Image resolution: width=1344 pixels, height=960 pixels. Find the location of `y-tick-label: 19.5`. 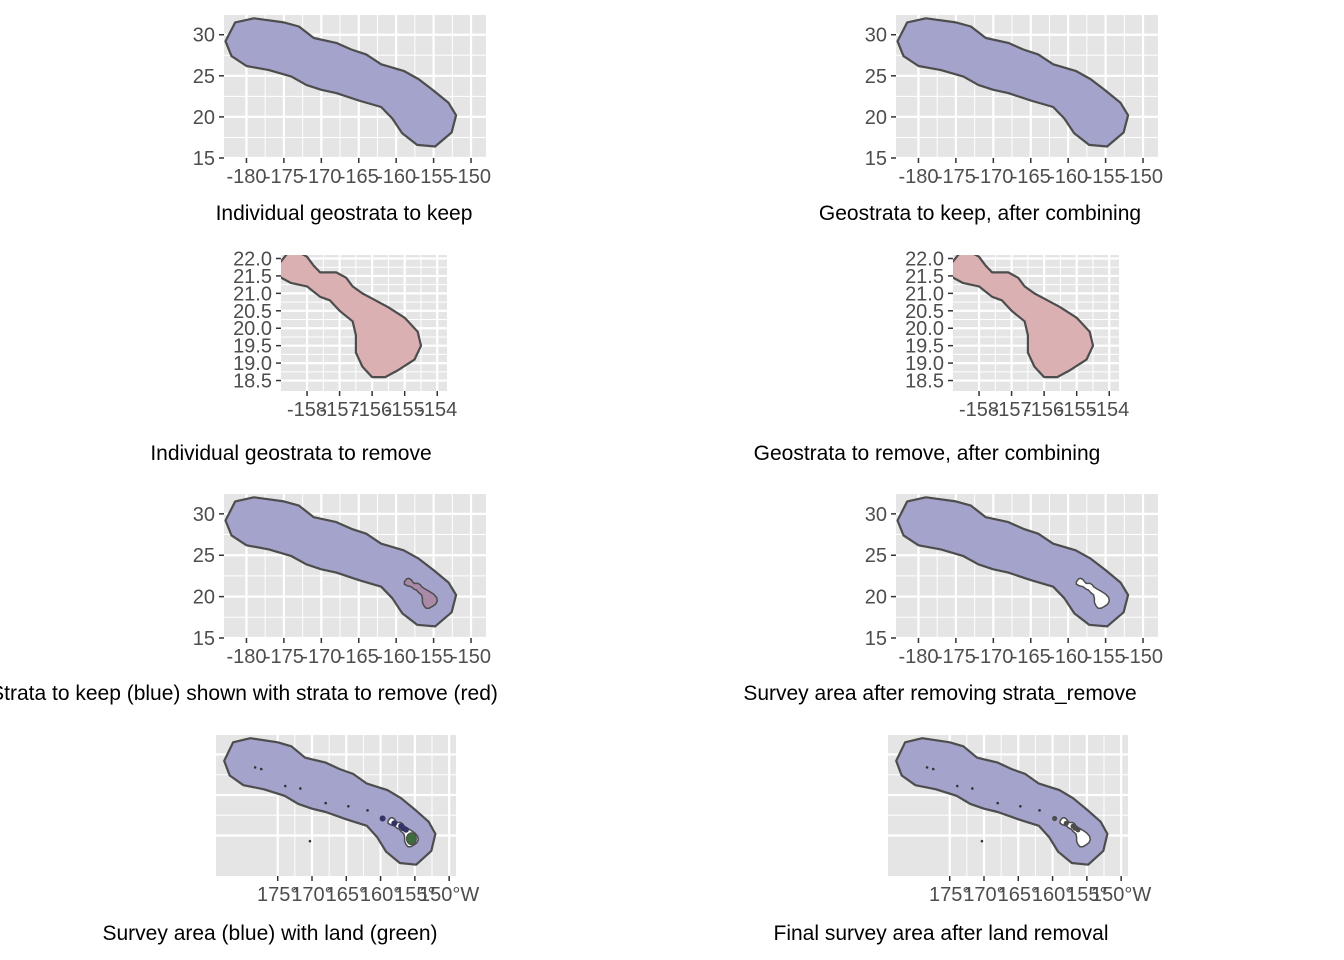

y-tick-label: 19.5 is located at coordinates (924, 347).